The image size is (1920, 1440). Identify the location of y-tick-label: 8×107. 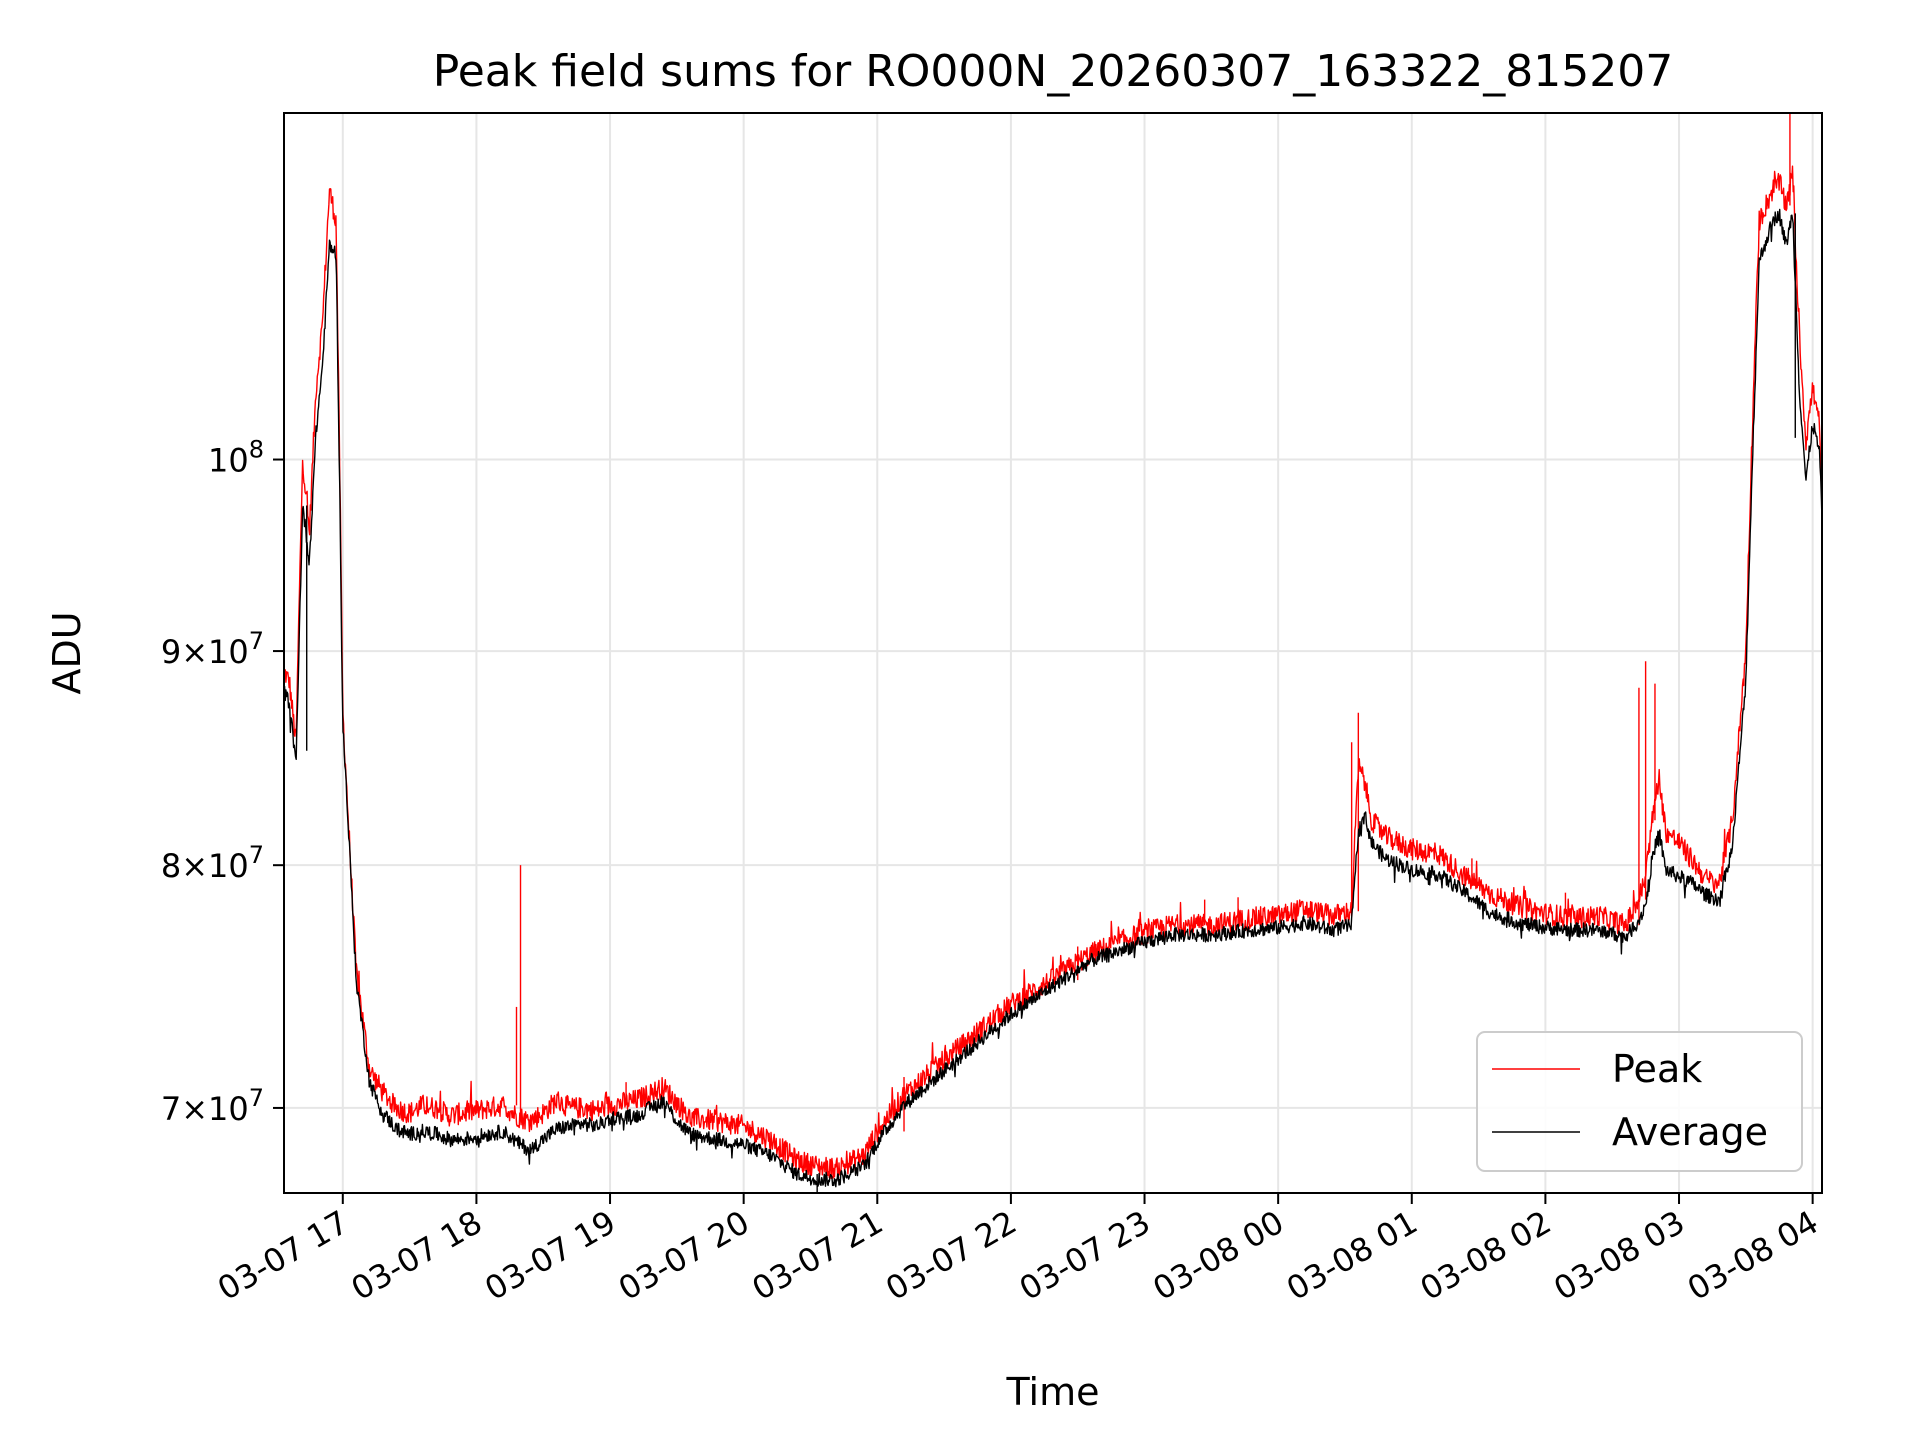
(212, 863).